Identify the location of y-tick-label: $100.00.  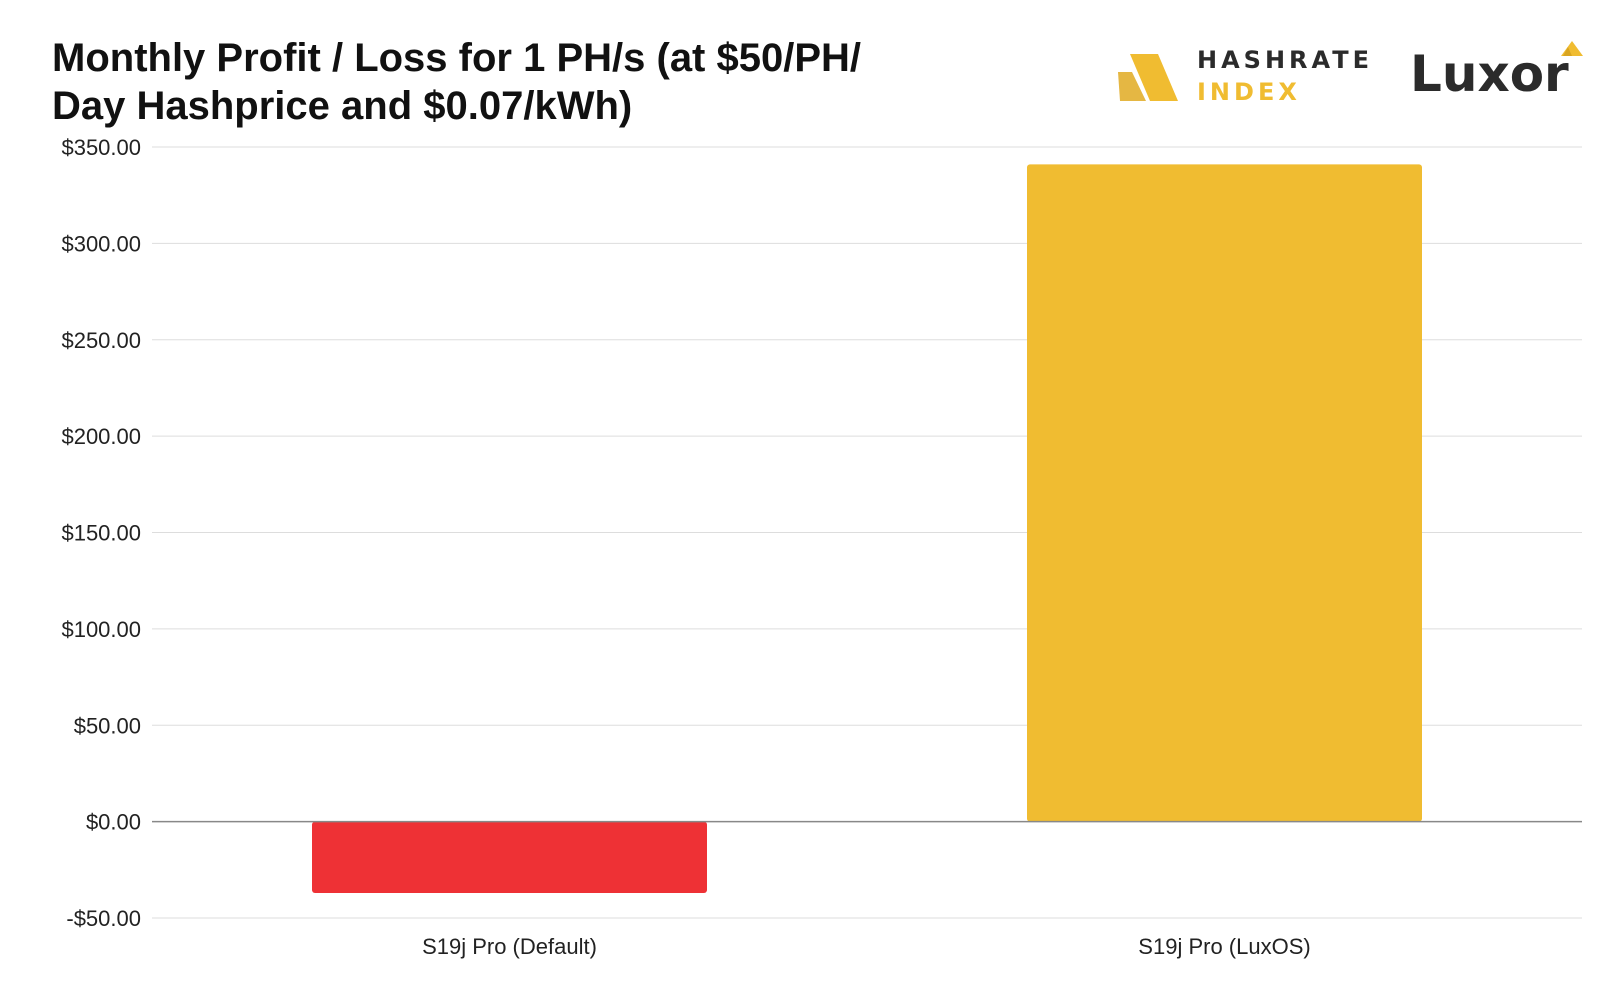
(101, 629).